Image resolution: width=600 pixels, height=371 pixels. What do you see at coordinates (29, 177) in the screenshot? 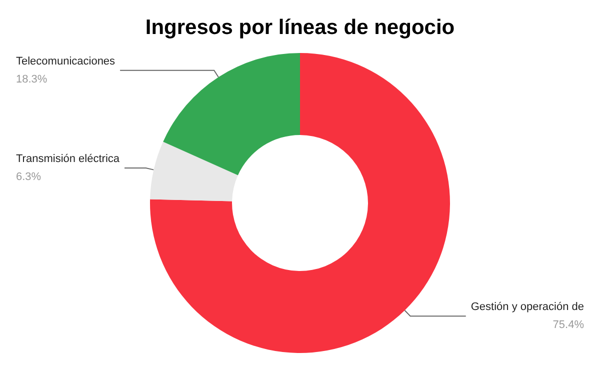
I see `data-label: 6.3%` at bounding box center [29, 177].